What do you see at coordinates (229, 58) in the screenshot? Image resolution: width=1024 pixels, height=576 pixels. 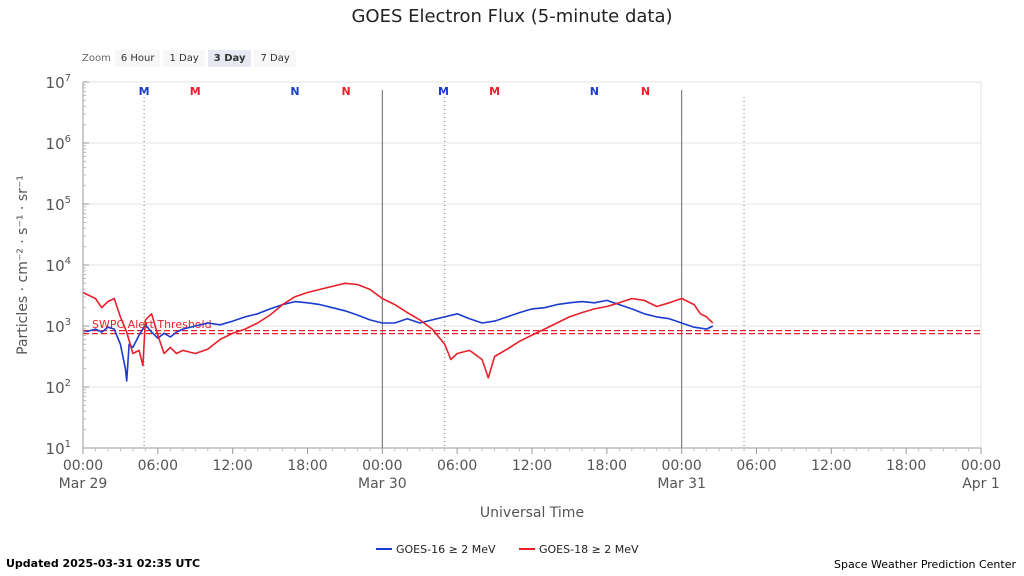 I see `zoom-3-day-button: 3 Day` at bounding box center [229, 58].